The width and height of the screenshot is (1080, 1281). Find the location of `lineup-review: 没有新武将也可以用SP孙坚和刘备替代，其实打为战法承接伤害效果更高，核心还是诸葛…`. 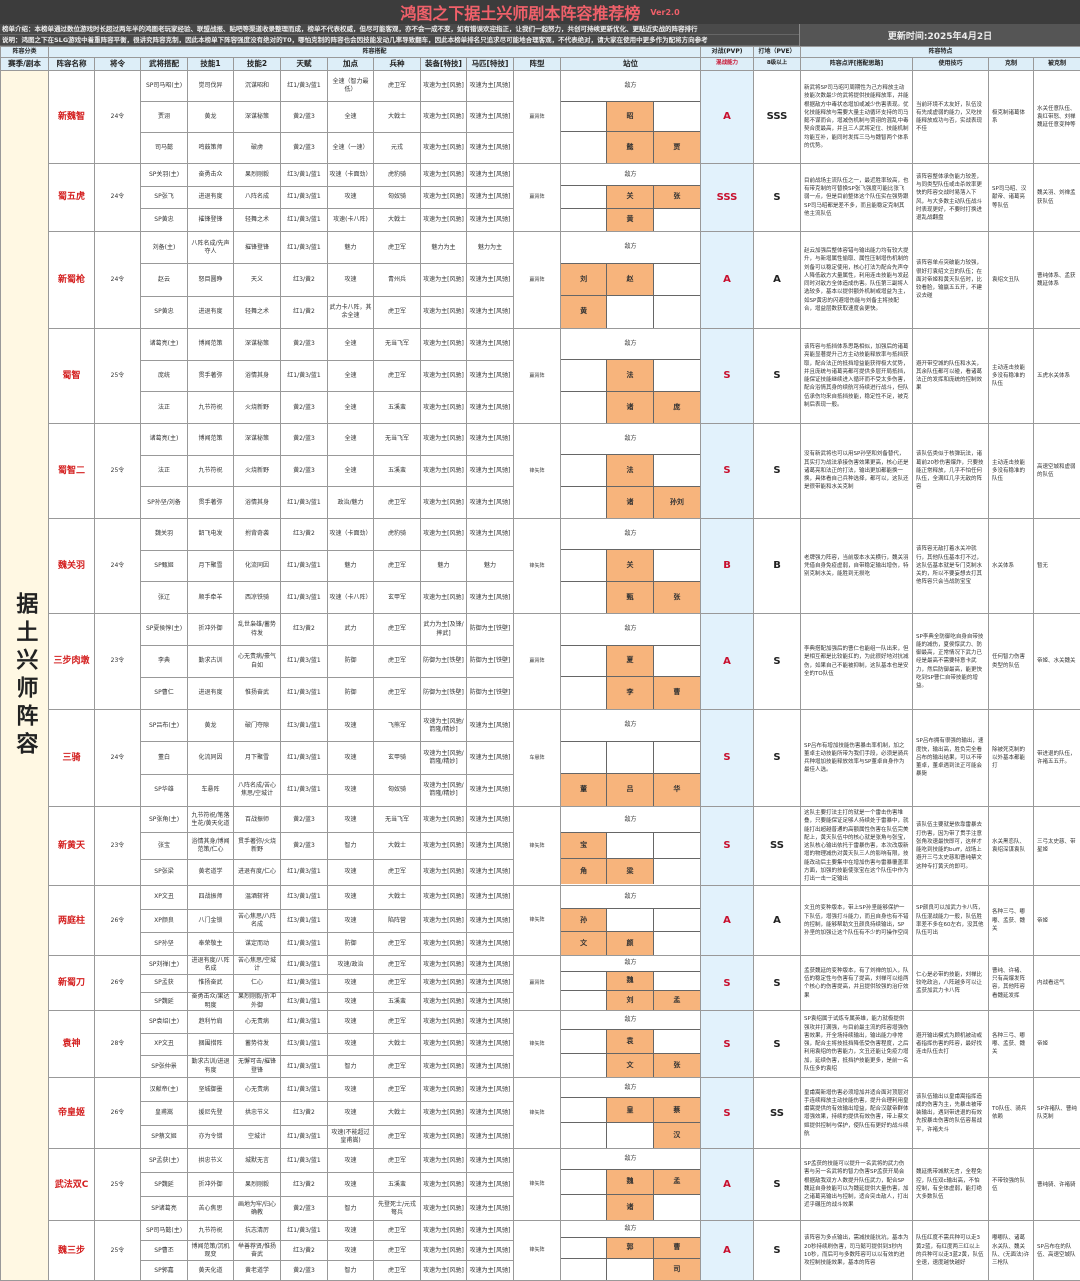

lineup-review: 没有新武将也可以用SP孙坚和刘备替代，其实打为战法承接伤害效果更高，核心还是诸葛… is located at coordinates (857, 471).